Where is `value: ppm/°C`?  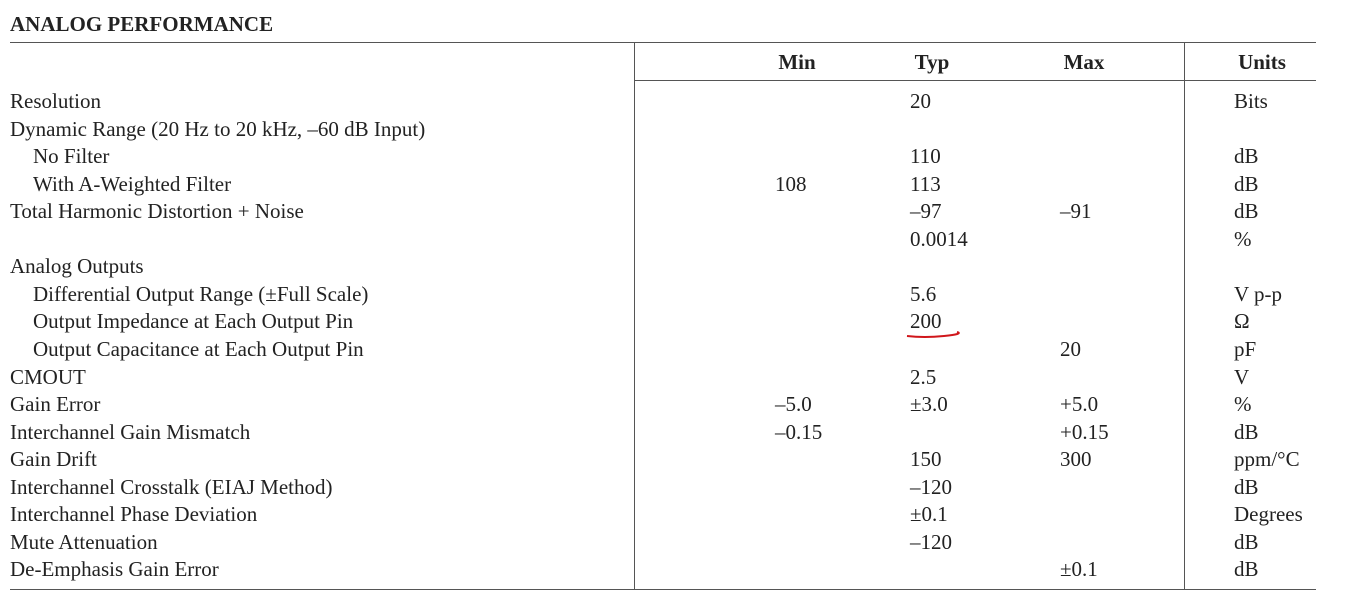 value: ppm/°C is located at coordinates (1267, 459).